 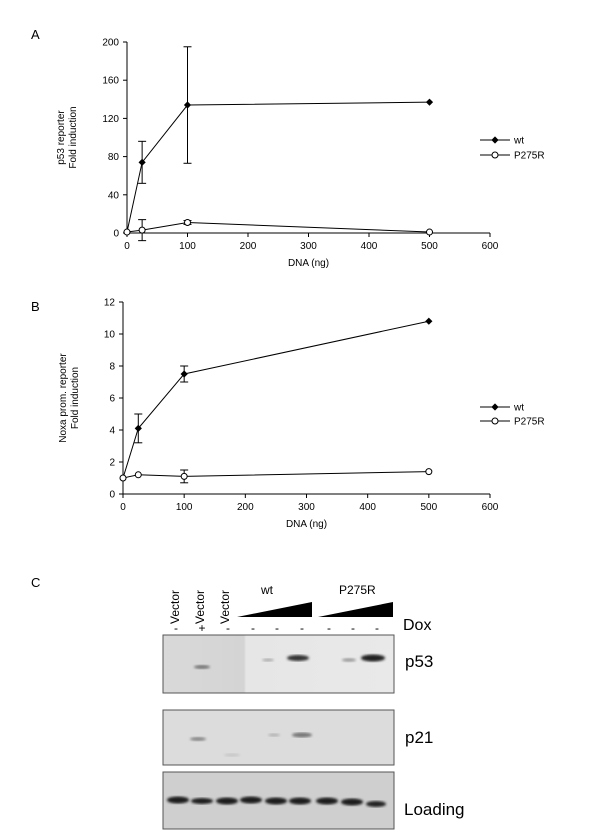 What do you see at coordinates (35, 306) in the screenshot?
I see `panel-letter-b: B` at bounding box center [35, 306].